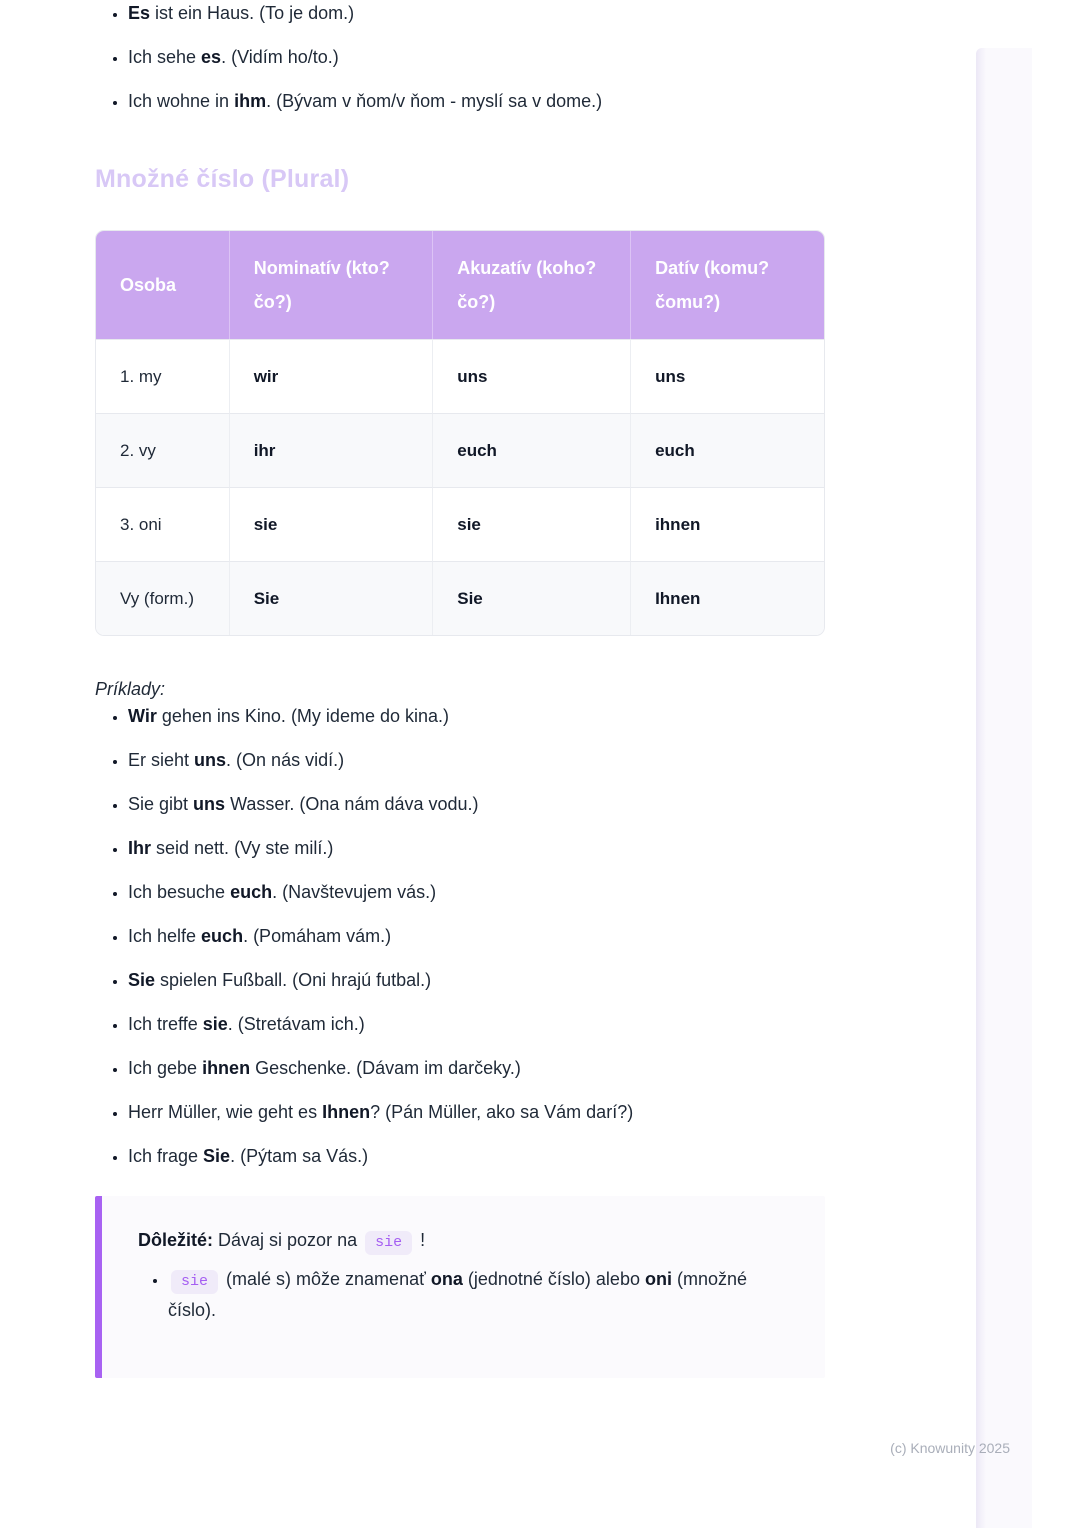 Image resolution: width=1080 pixels, height=1528 pixels. What do you see at coordinates (285, 760) in the screenshot?
I see `text-segment: . (On nás vidí.)` at bounding box center [285, 760].